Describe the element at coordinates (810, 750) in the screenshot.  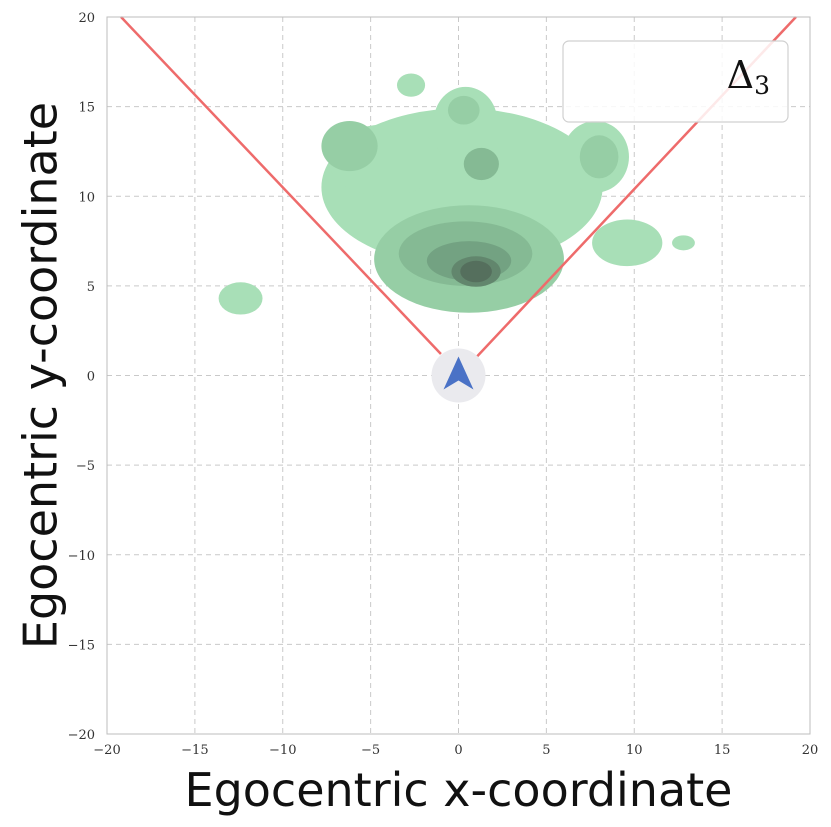
I see `x-tick-label: 20` at that location.